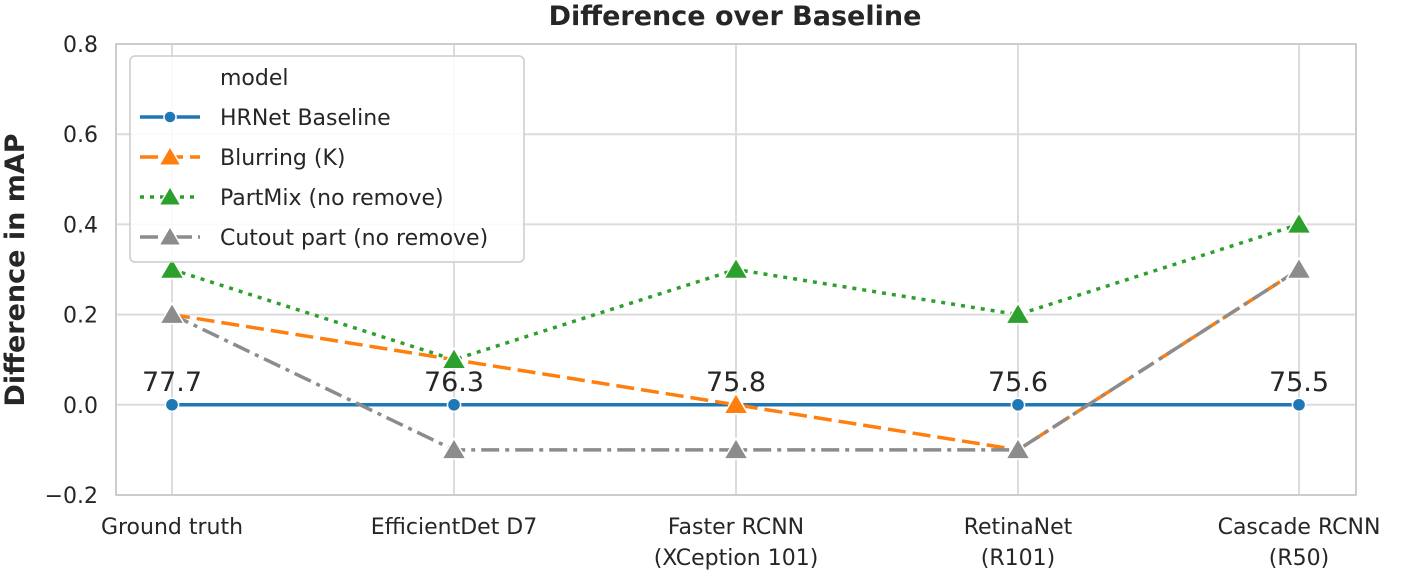  What do you see at coordinates (80, 135) in the screenshot?
I see `y-tick-label: 0.6` at bounding box center [80, 135].